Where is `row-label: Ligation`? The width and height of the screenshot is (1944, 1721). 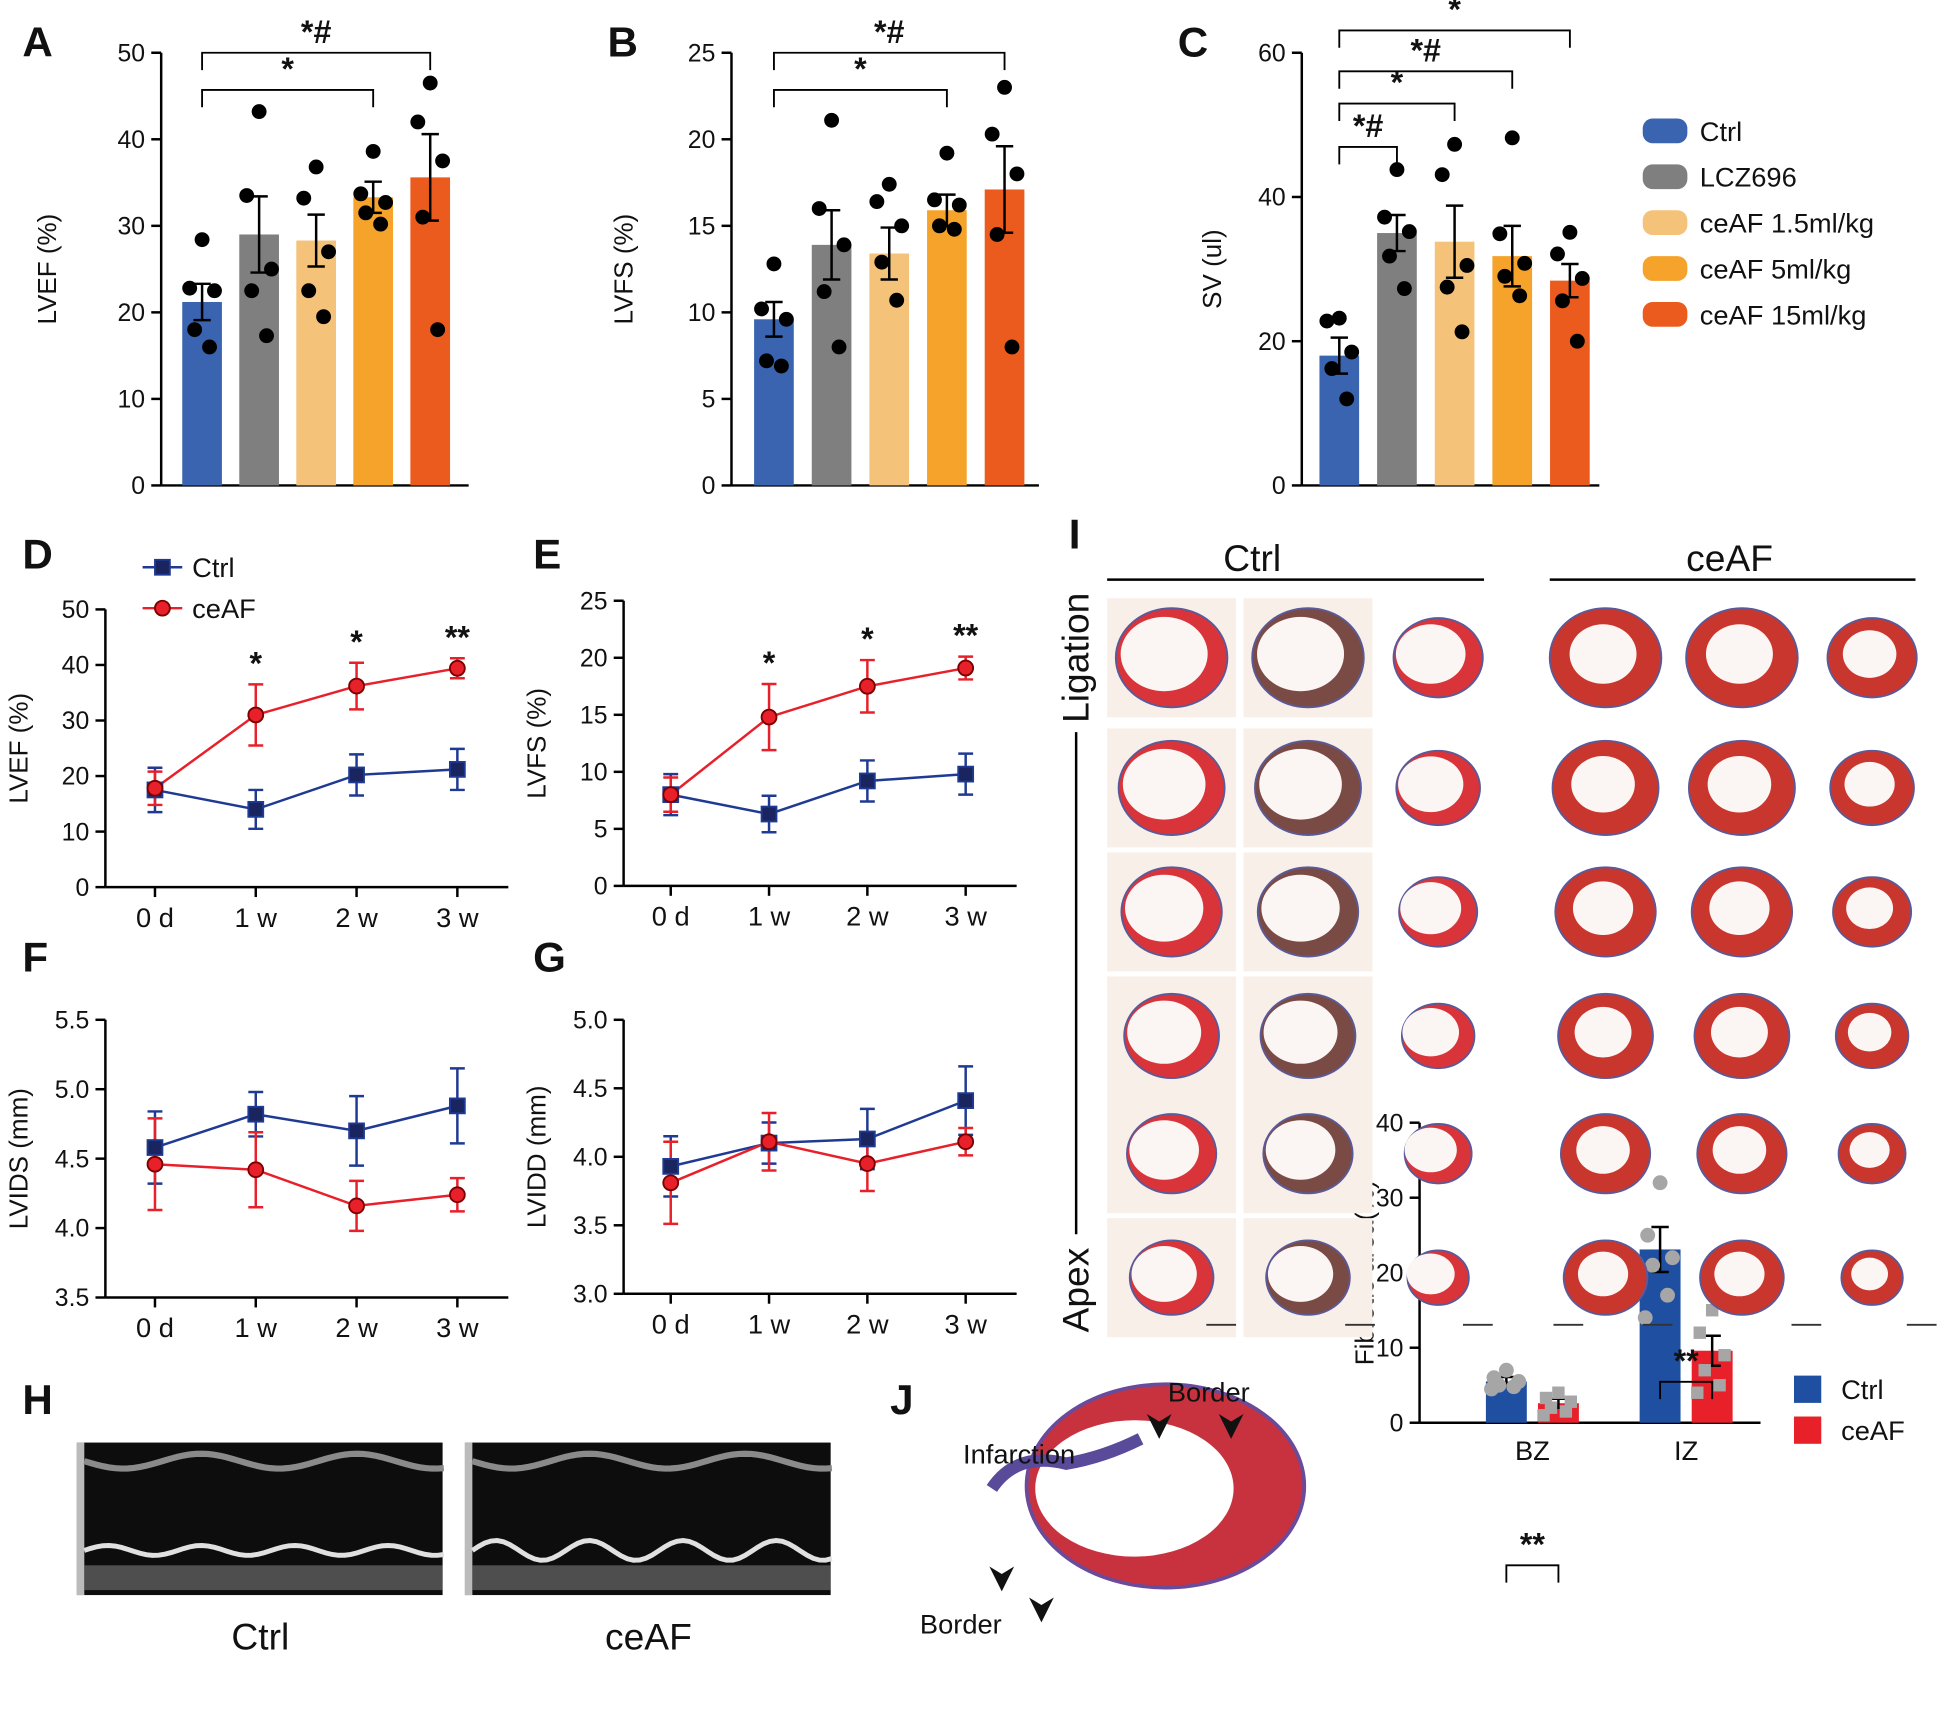 row-label: Ligation is located at coordinates (1076, 658).